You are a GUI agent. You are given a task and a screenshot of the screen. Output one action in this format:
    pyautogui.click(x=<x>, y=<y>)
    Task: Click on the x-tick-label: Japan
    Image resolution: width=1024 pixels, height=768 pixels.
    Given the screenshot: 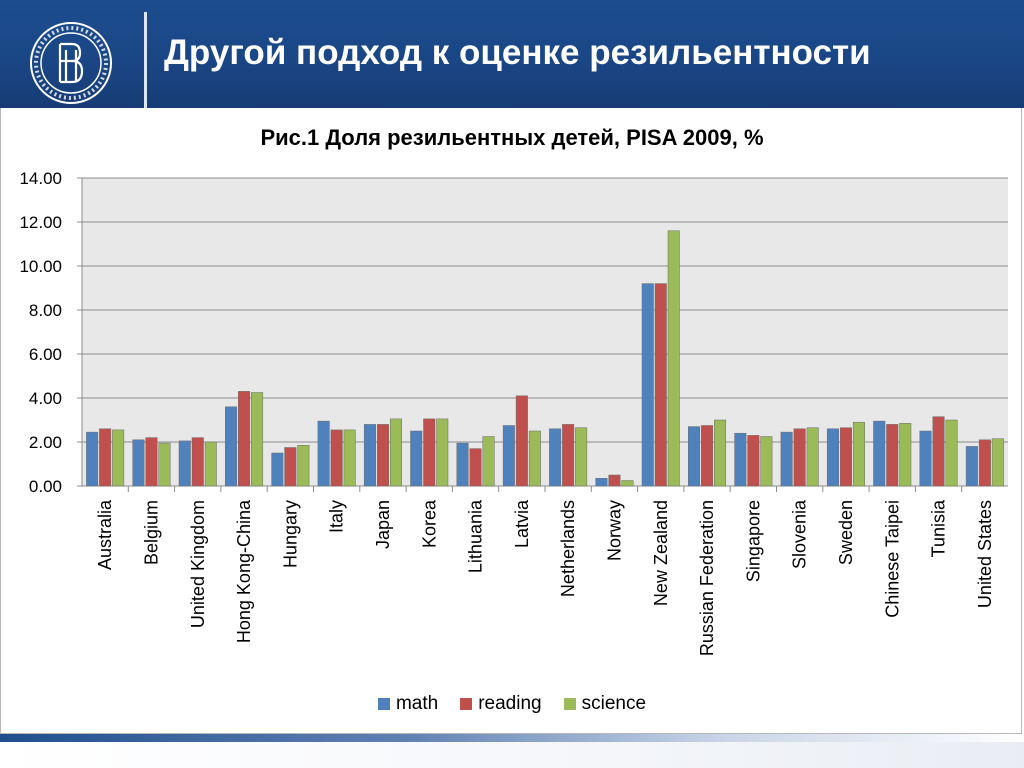 What is the action you would take?
    pyautogui.click(x=383, y=524)
    